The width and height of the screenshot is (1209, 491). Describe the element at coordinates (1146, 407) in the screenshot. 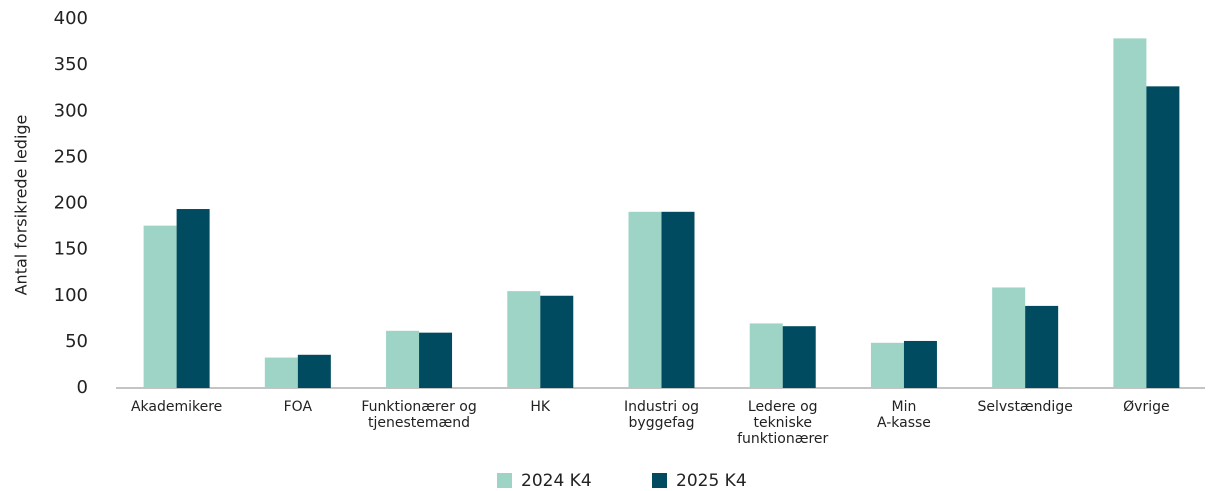

I see `x-tick-label: Øvrige` at that location.